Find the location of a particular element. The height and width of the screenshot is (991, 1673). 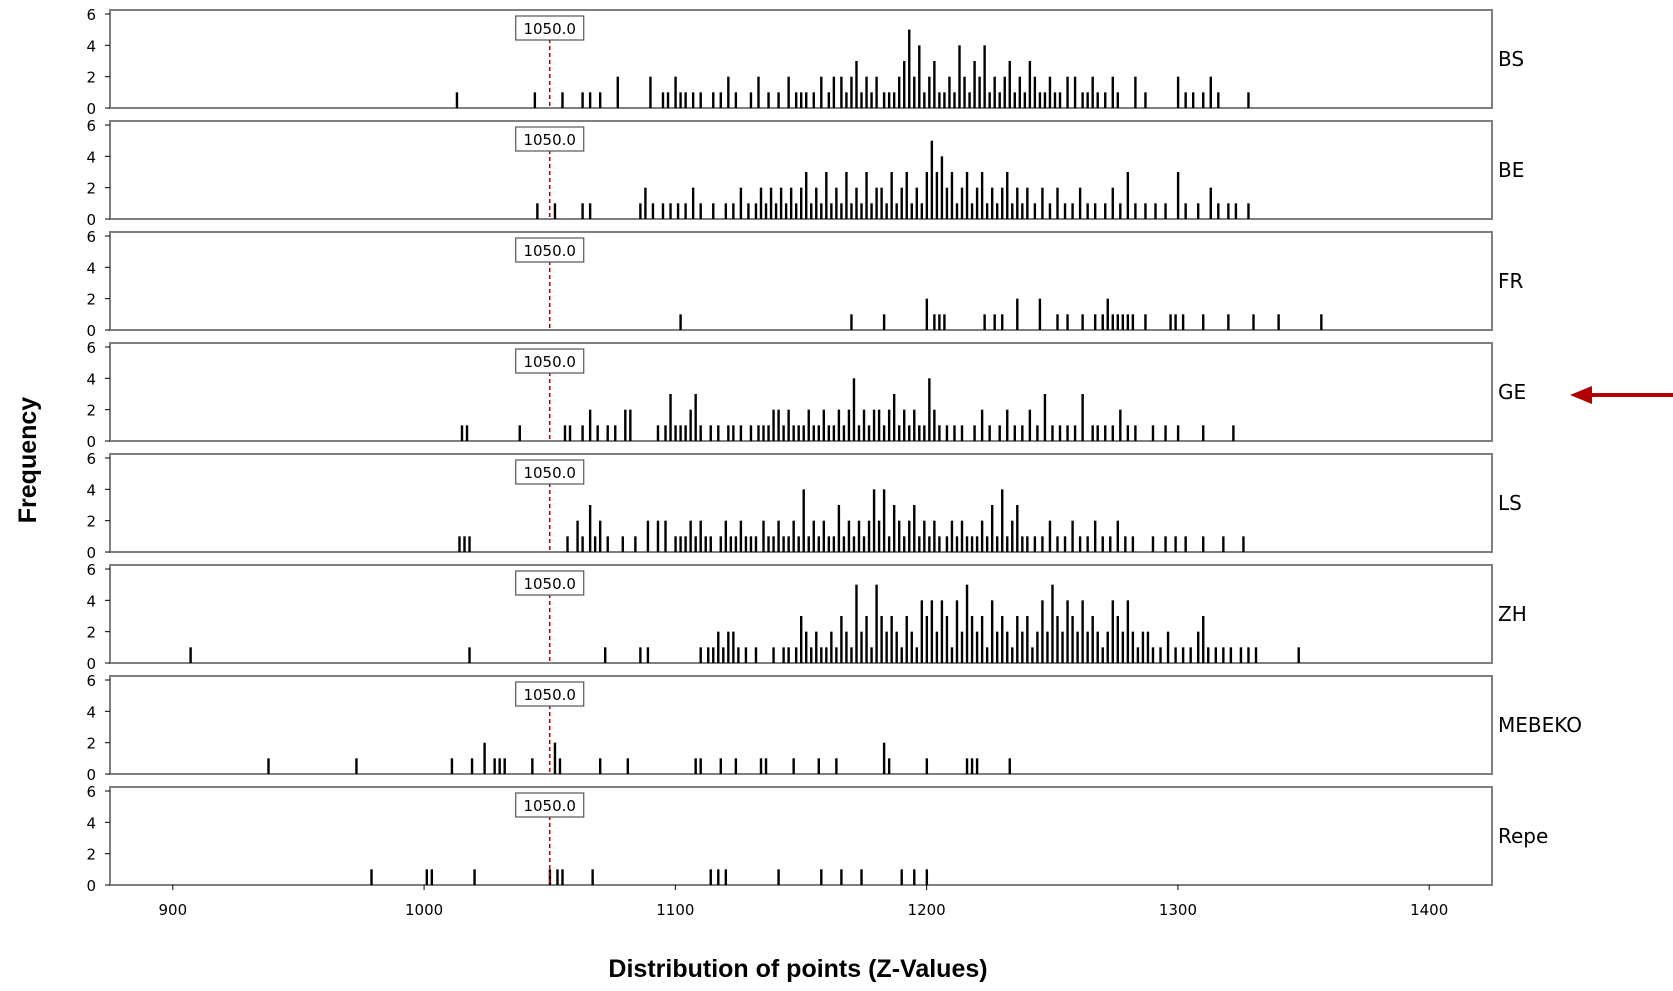

arrow-head is located at coordinates (1581, 395).